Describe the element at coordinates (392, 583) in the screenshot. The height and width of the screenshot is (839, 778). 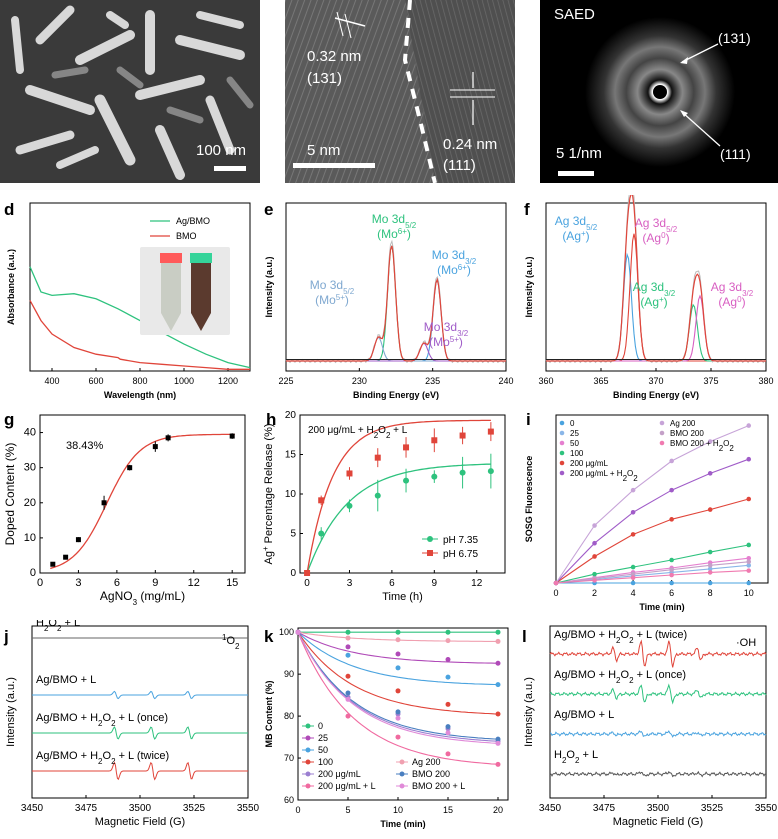
I see `x-tick-label-2: 6` at that location.